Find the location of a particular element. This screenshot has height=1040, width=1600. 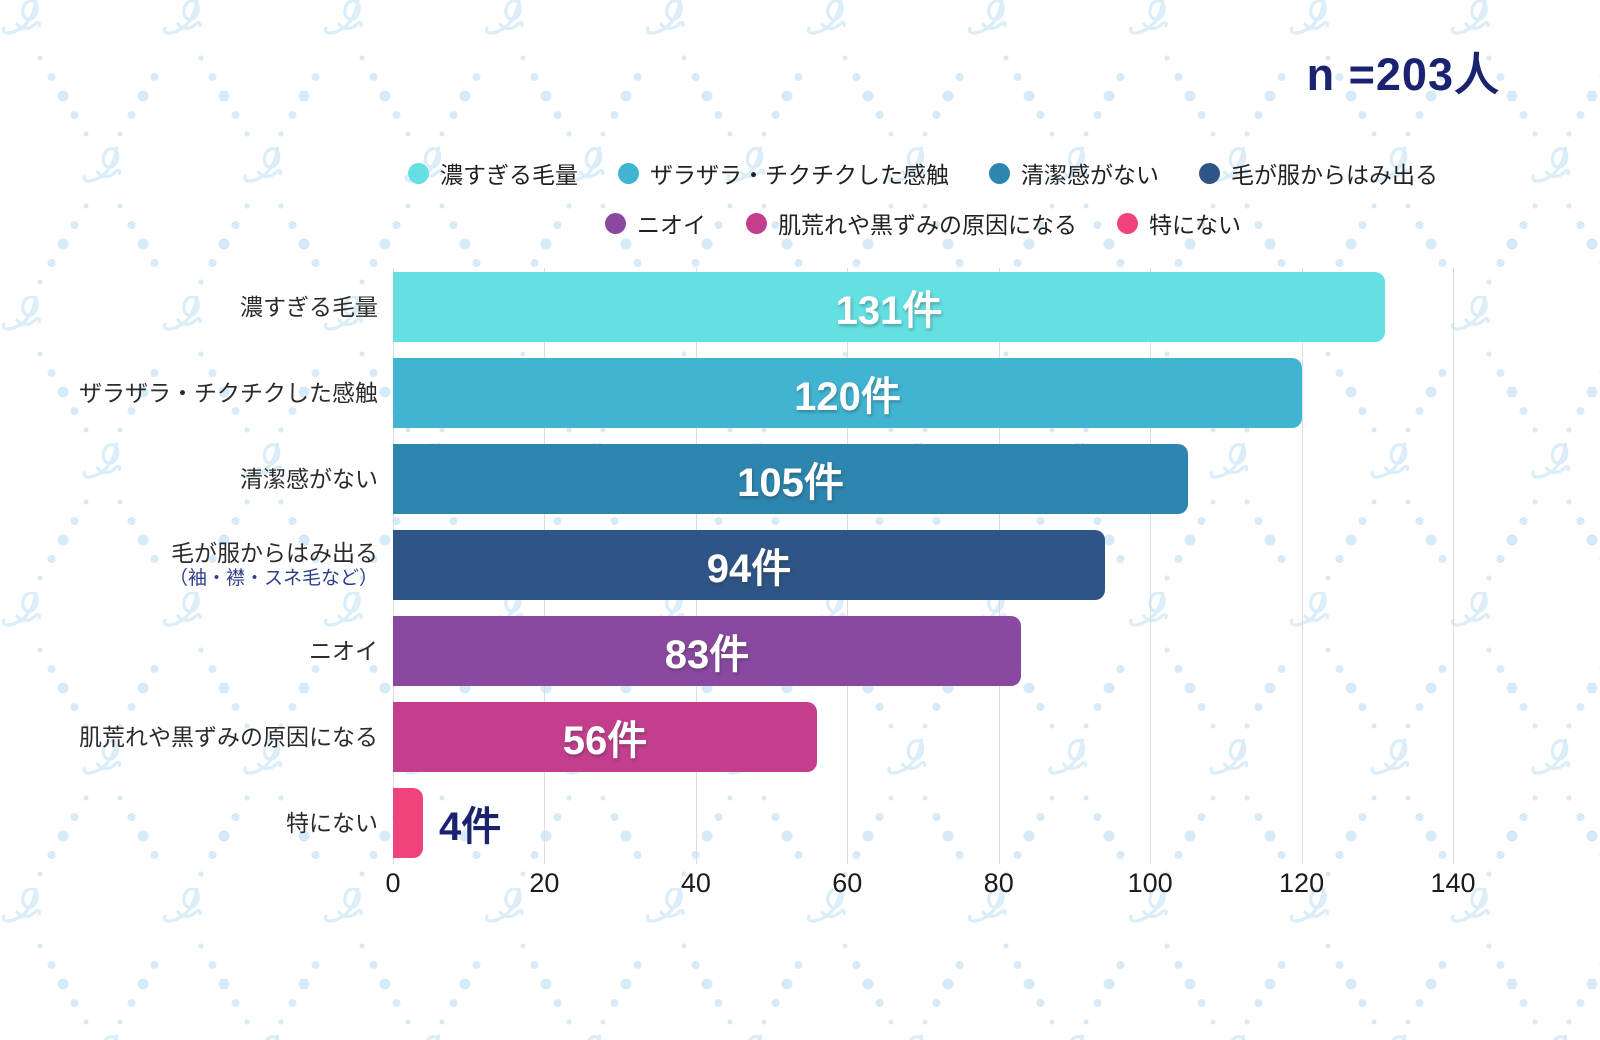

bar-value-label: 4件 is located at coordinates (470, 827).